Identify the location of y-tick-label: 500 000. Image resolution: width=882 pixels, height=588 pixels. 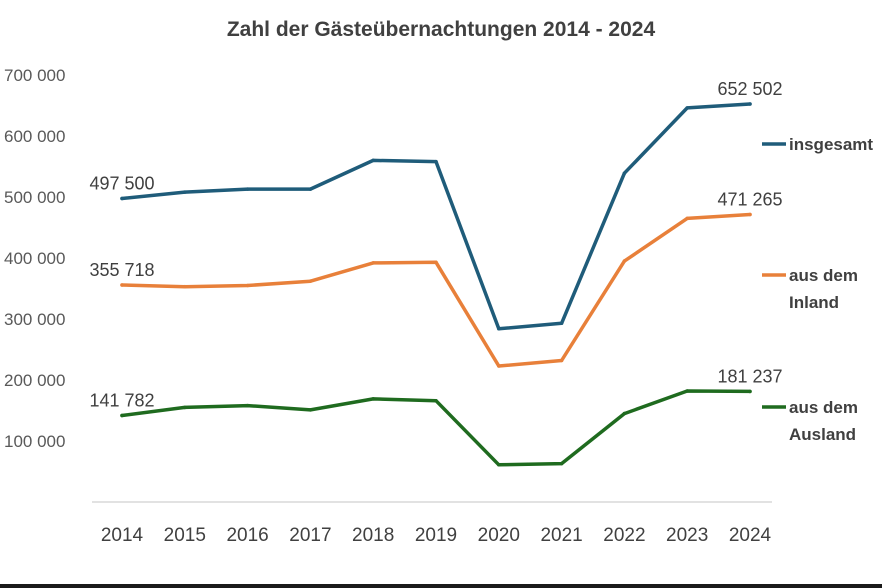
(34, 197).